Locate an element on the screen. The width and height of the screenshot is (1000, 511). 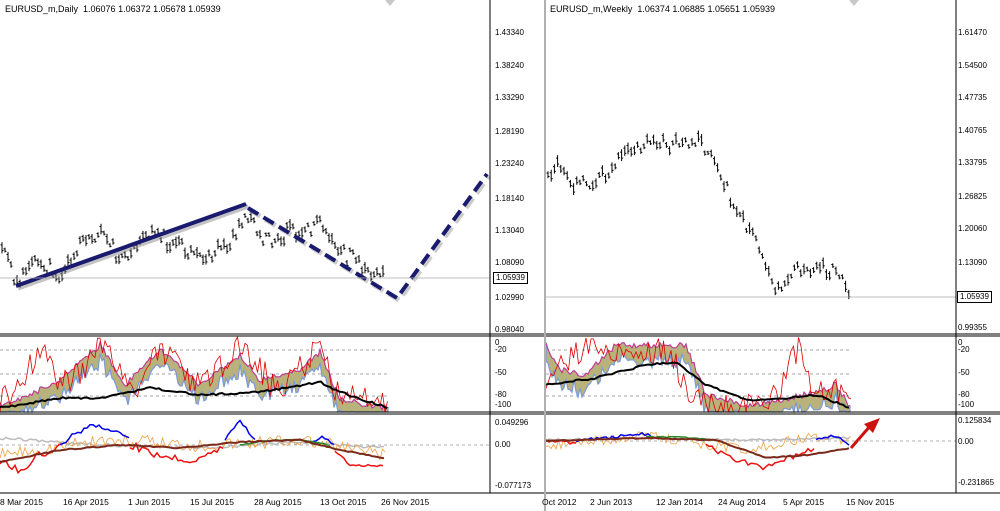
r-osc-axis-label: 0.125834 is located at coordinates (975, 420).